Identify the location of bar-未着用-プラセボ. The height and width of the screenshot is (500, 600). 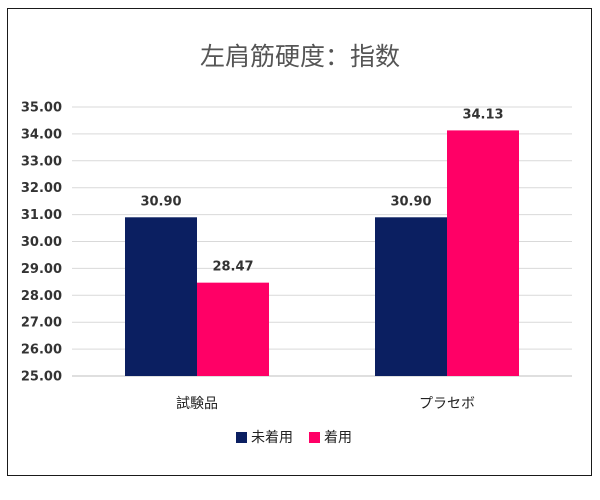
(411, 296).